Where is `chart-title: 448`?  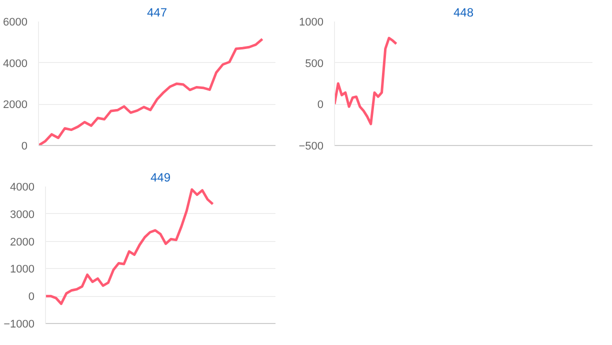
chart-title: 448 is located at coordinates (463, 13).